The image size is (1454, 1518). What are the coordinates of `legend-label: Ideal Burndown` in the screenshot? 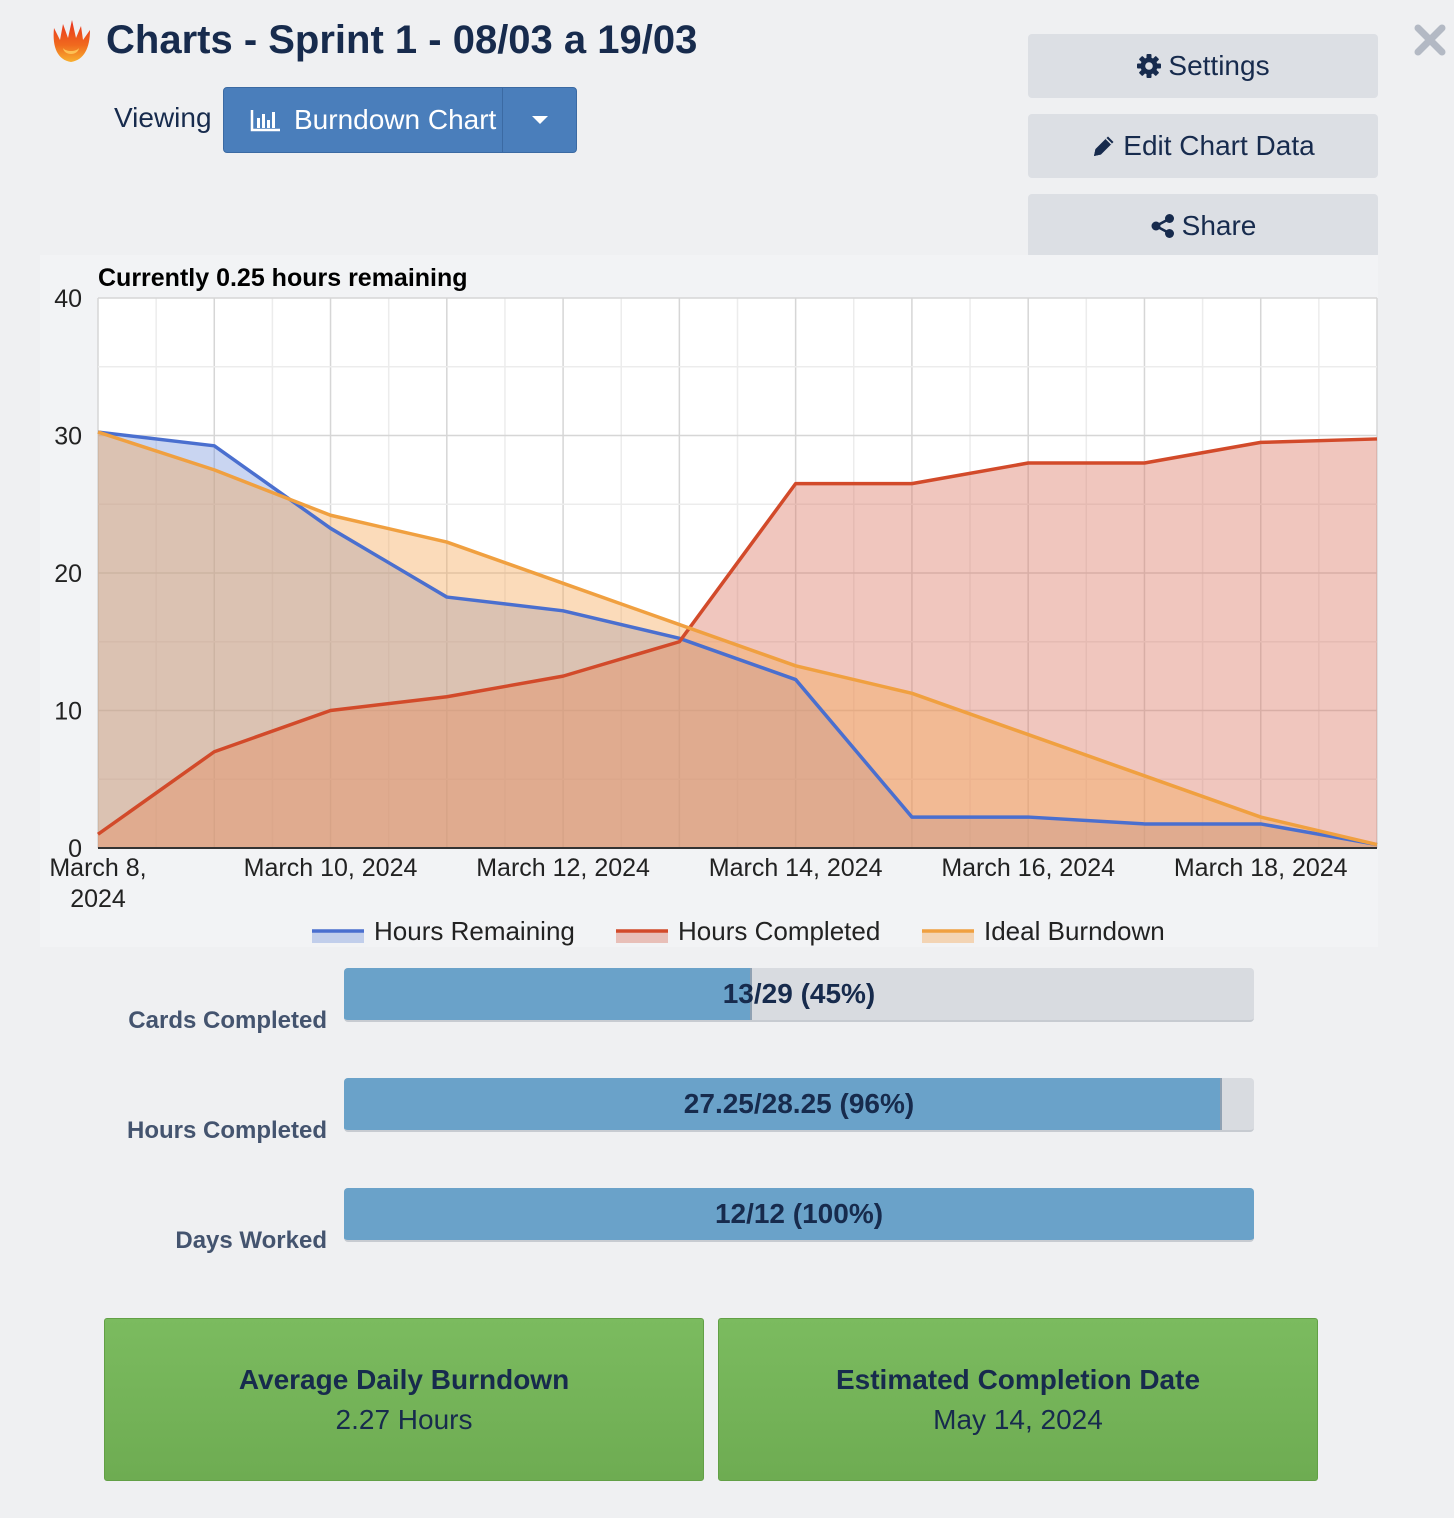 It's located at (1074, 931).